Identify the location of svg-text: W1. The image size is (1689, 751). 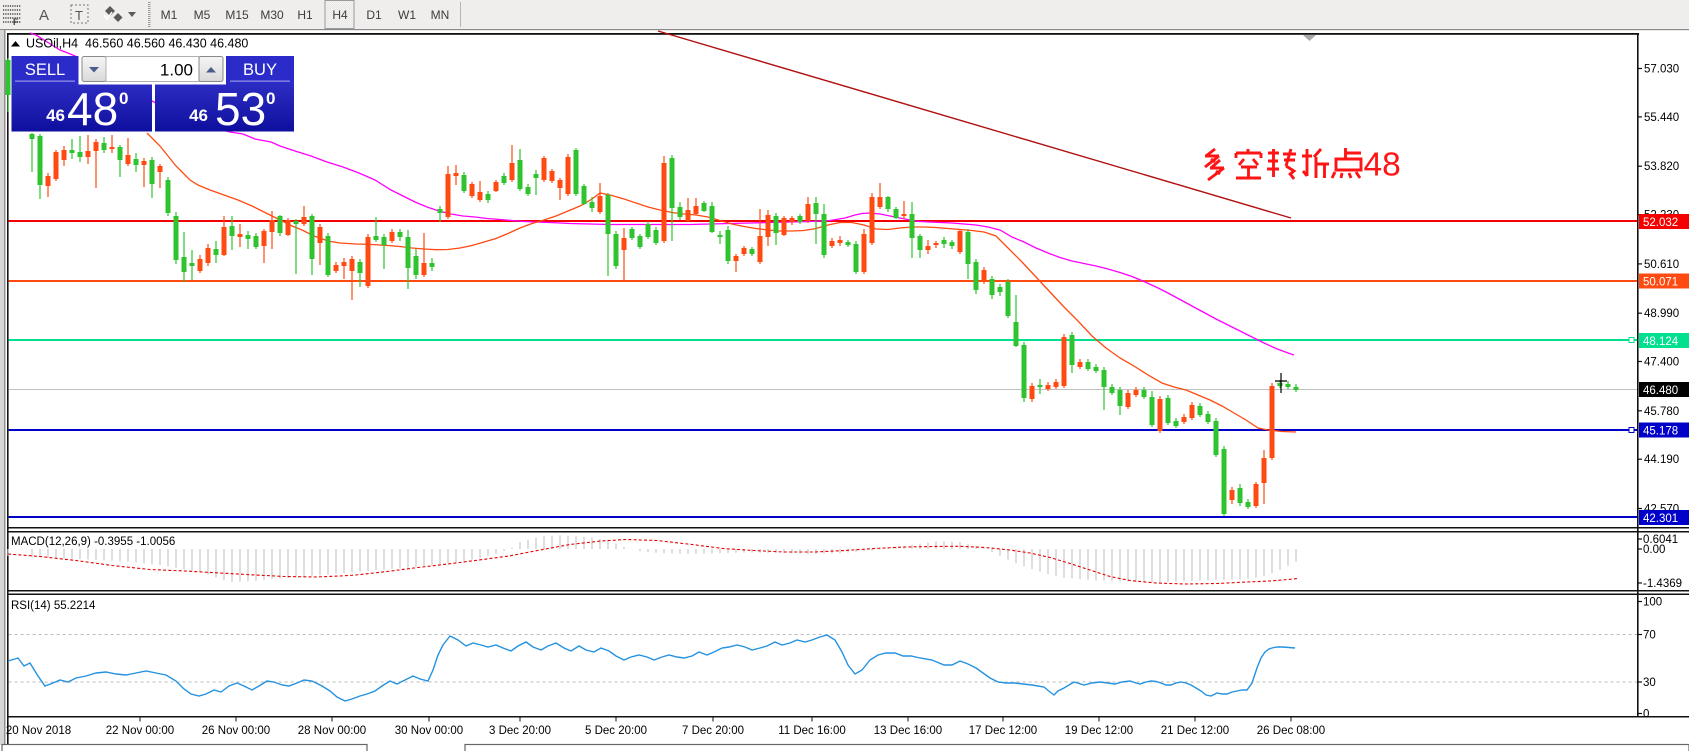
(407, 15).